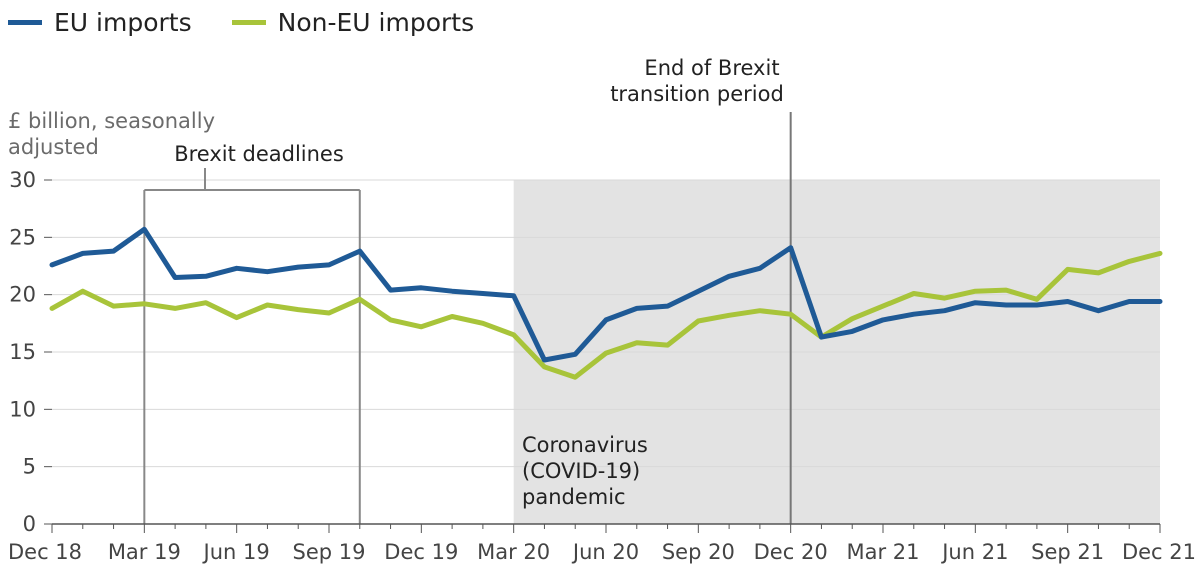 This screenshot has width=1198, height=565. What do you see at coordinates (25, 22) in the screenshot?
I see `legend-swatch-eu` at bounding box center [25, 22].